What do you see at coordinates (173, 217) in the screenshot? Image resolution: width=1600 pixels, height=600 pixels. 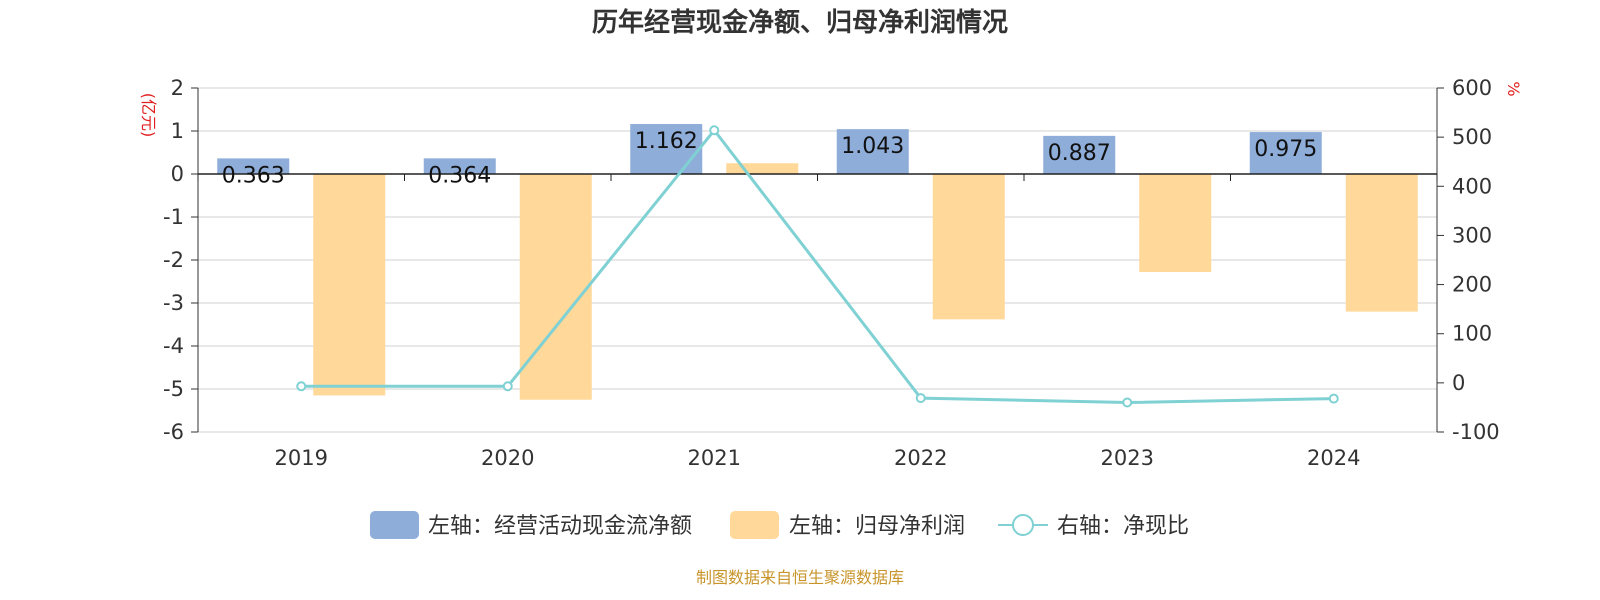 I see `left-tick-label: -1` at bounding box center [173, 217].